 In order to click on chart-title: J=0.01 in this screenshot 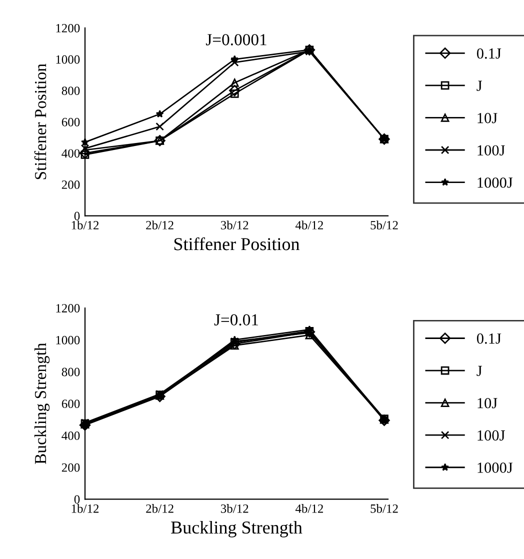, I will do `click(236, 320)`.